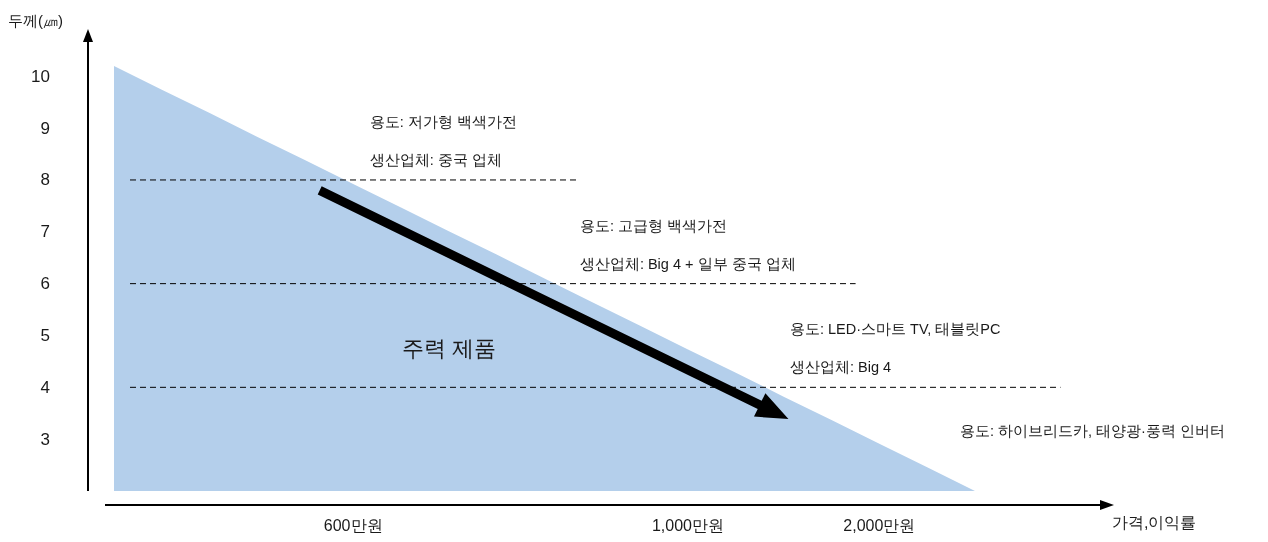 The image size is (1268, 542). Describe the element at coordinates (1092, 431) in the screenshot. I see `annotation: 용도: 하이브리드카, 태양광·풍력 인버터` at that location.